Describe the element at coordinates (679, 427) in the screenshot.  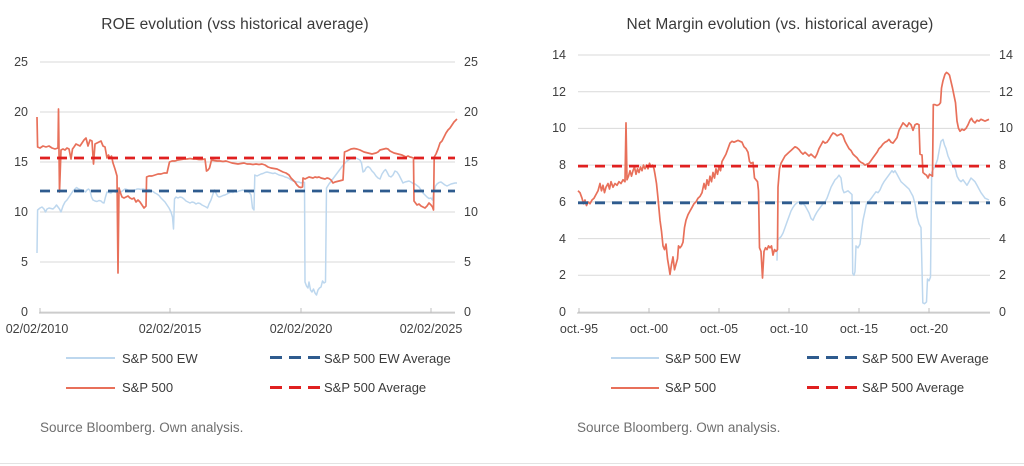
I see `net-margin-source-note: Source Bloomberg. Own analysis.` at that location.